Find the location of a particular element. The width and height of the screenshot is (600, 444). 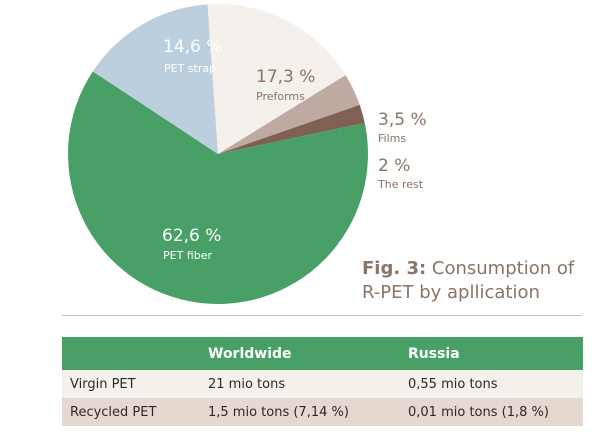

slice-pct-the-rest: 2 % is located at coordinates (394, 166).